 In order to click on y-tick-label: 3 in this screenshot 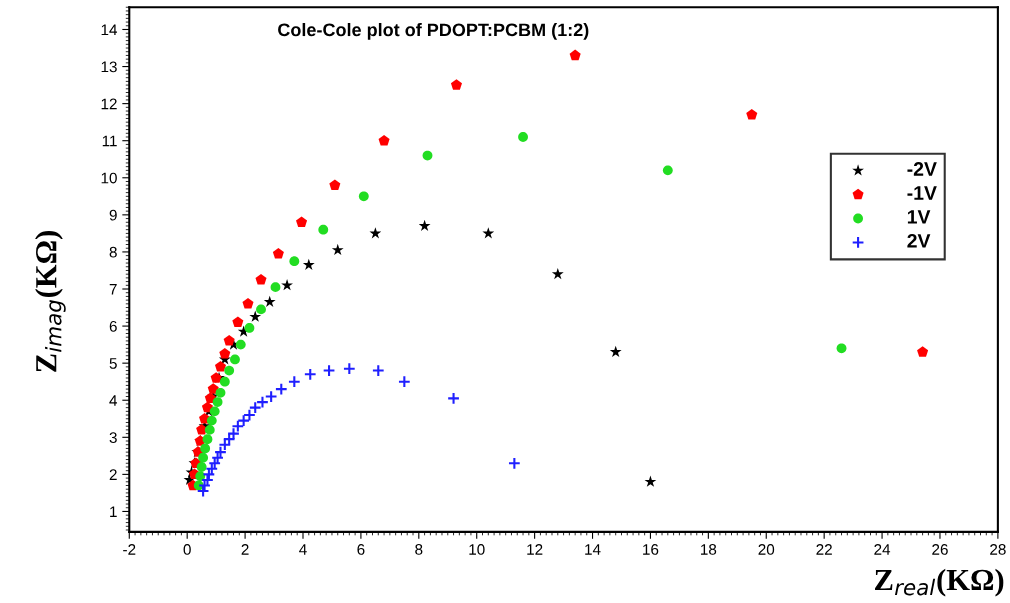, I will do `click(113, 437)`.